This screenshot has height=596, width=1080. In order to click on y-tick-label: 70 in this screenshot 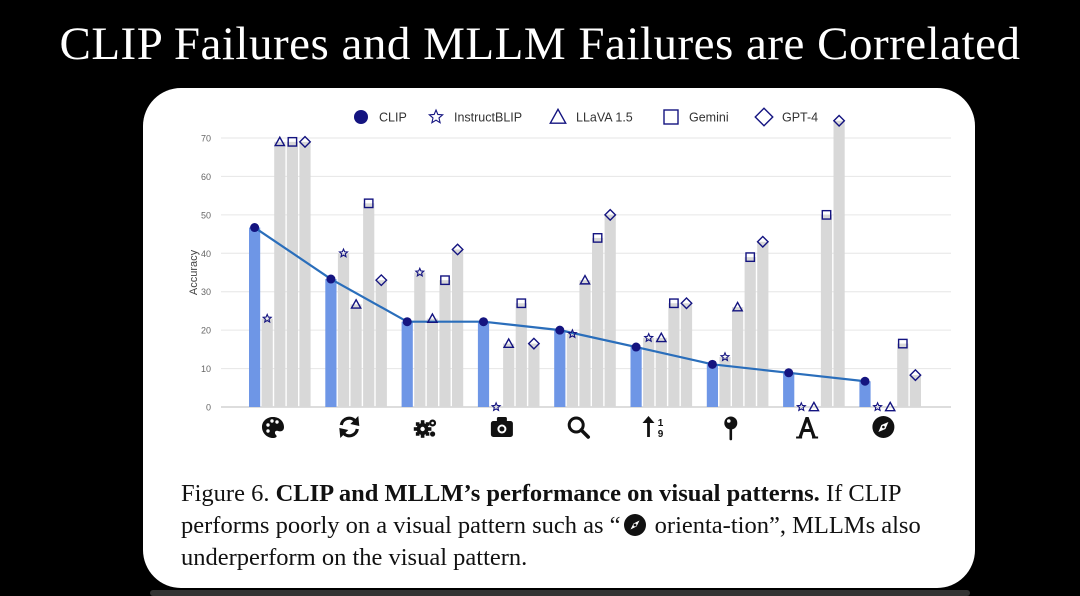, I will do `click(206, 139)`.